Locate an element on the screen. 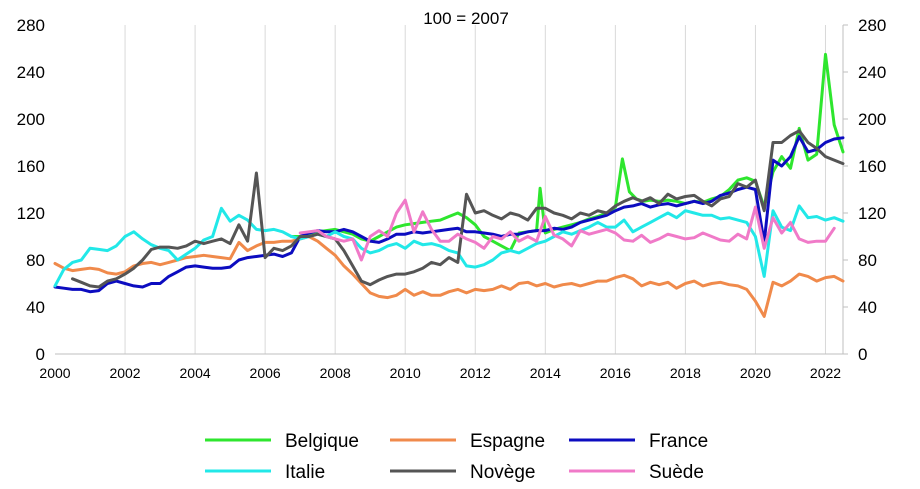  y-tick-label-left: 200 is located at coordinates (31, 119).